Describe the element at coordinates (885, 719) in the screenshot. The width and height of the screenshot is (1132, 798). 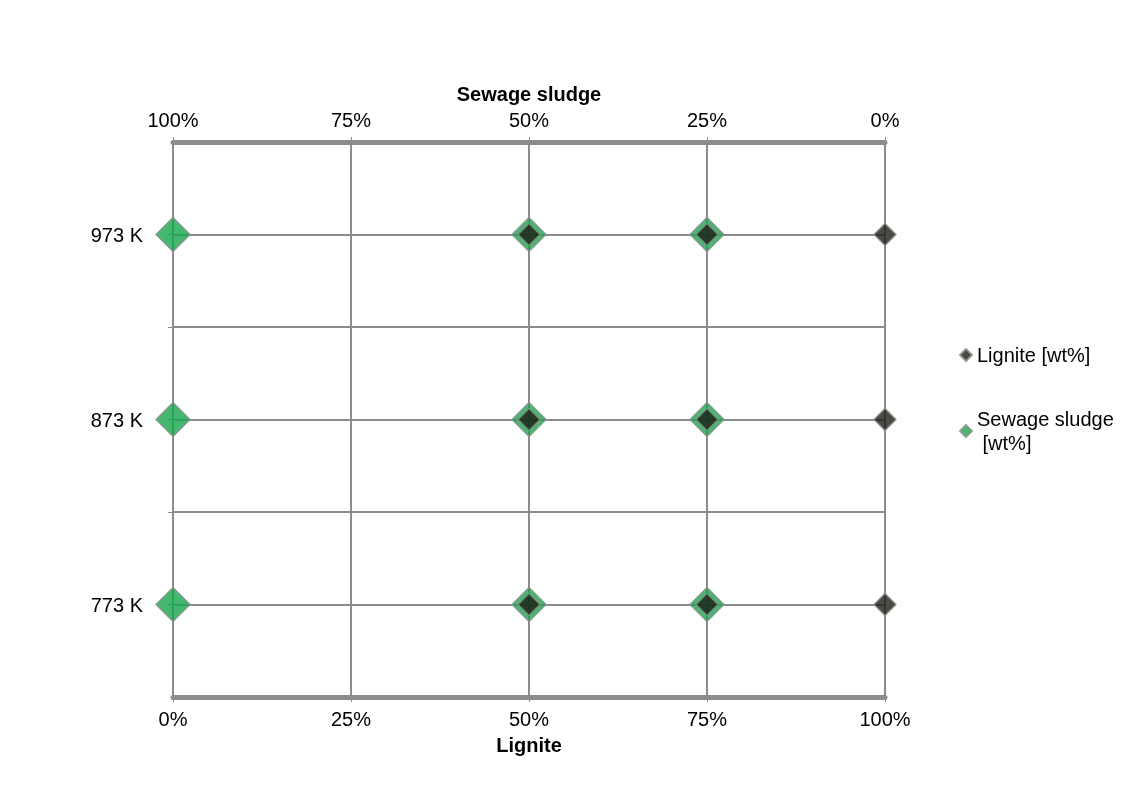
I see `x-tick-label: 100%` at that location.